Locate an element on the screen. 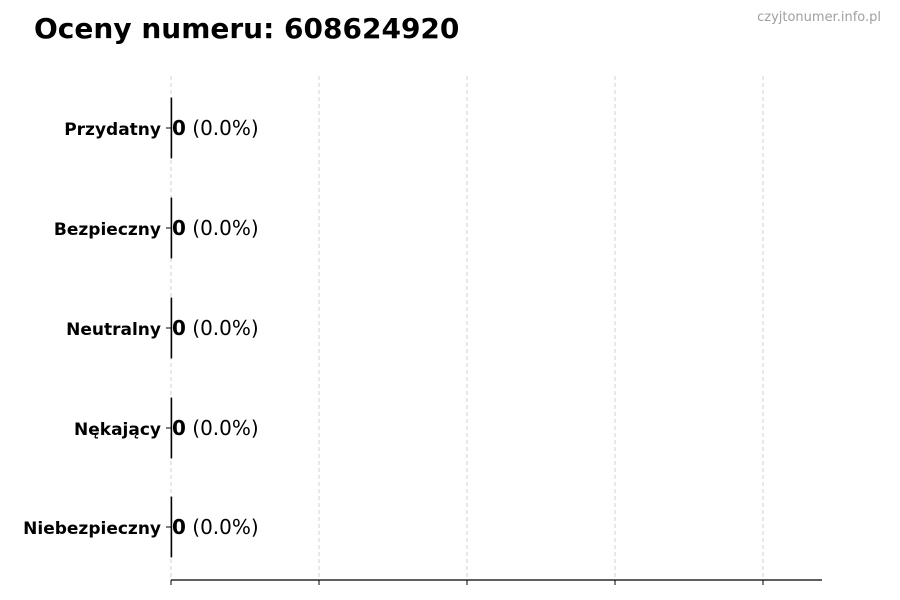 The height and width of the screenshot is (600, 900). category-label: Przydatny is located at coordinates (112, 130).